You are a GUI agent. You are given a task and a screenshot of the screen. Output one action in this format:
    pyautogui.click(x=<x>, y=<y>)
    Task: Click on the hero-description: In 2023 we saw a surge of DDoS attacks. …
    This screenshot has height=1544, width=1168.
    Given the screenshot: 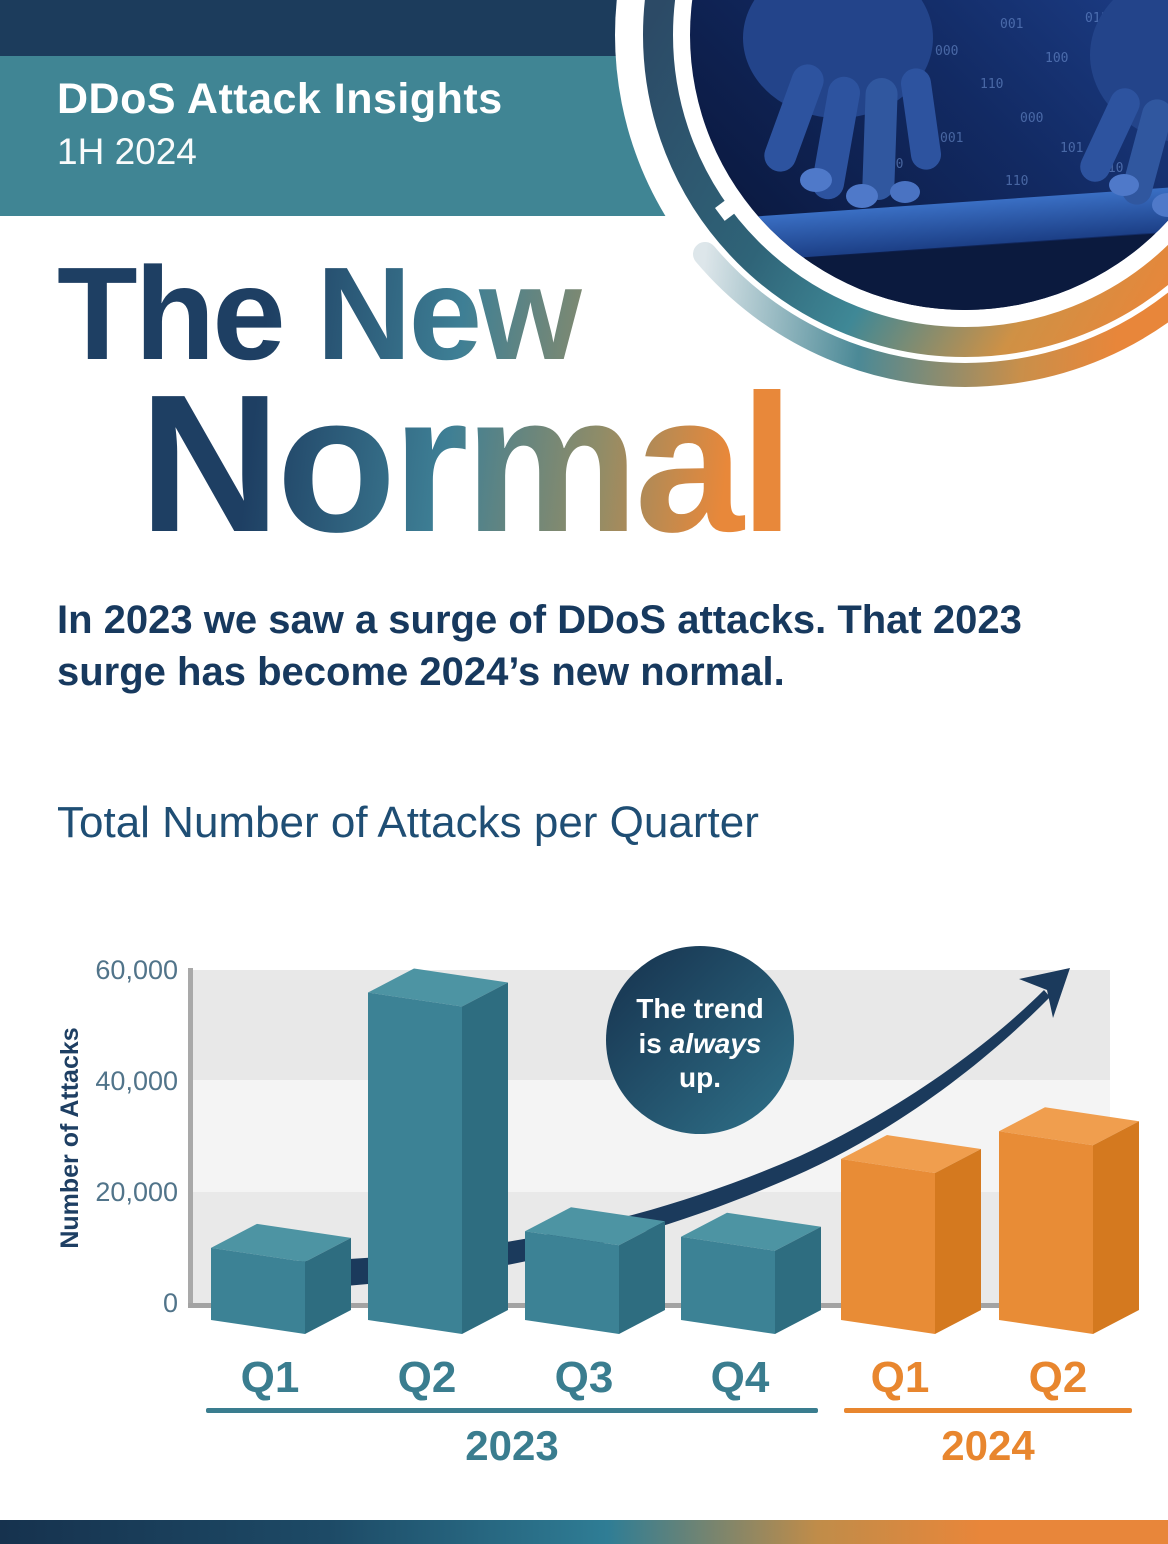 What is the action you would take?
    pyautogui.click(x=539, y=646)
    